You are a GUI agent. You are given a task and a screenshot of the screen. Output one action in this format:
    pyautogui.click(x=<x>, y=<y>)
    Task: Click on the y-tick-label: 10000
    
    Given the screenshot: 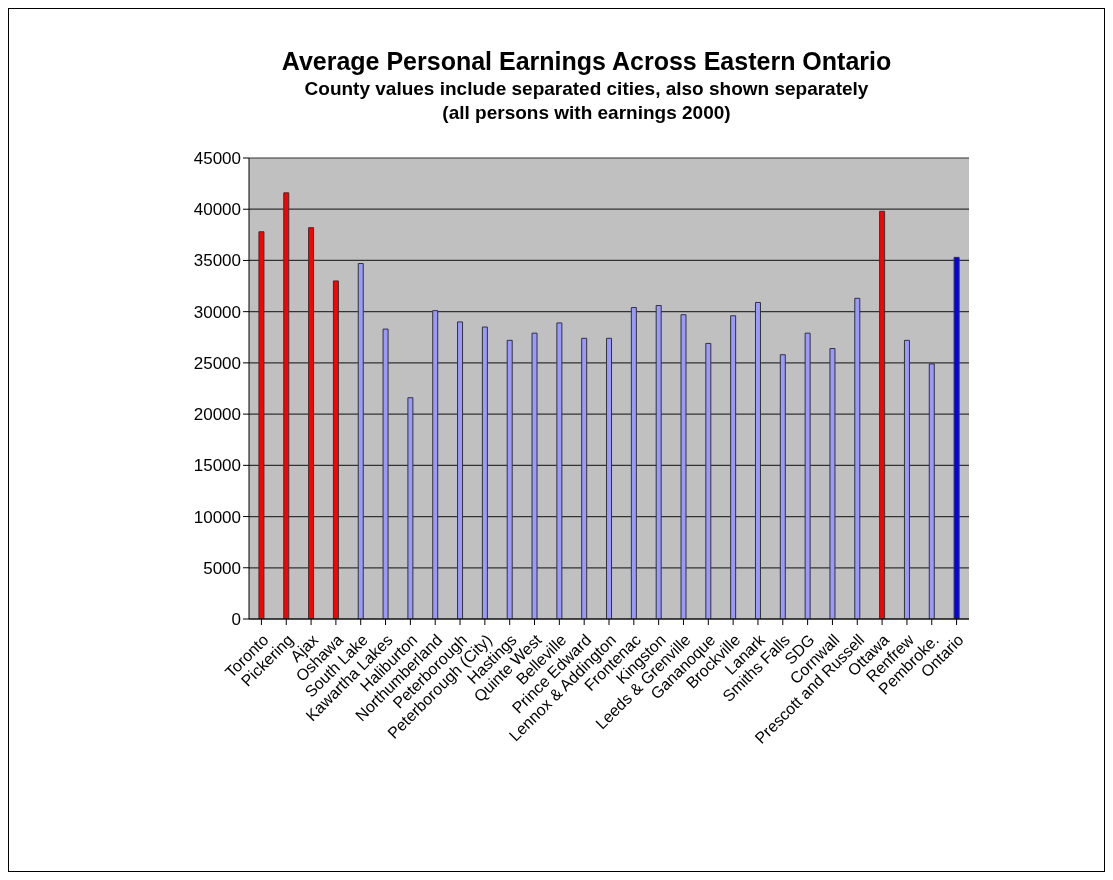 What is the action you would take?
    pyautogui.click(x=217, y=517)
    